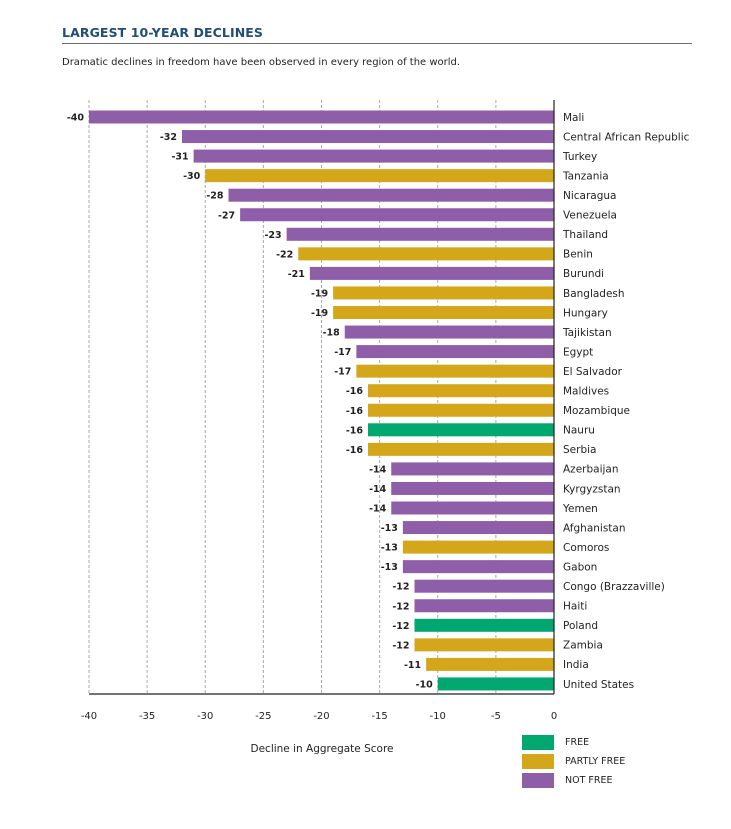 This screenshot has height=829, width=731. What do you see at coordinates (425, 684) in the screenshot?
I see `value-label: -10` at bounding box center [425, 684].